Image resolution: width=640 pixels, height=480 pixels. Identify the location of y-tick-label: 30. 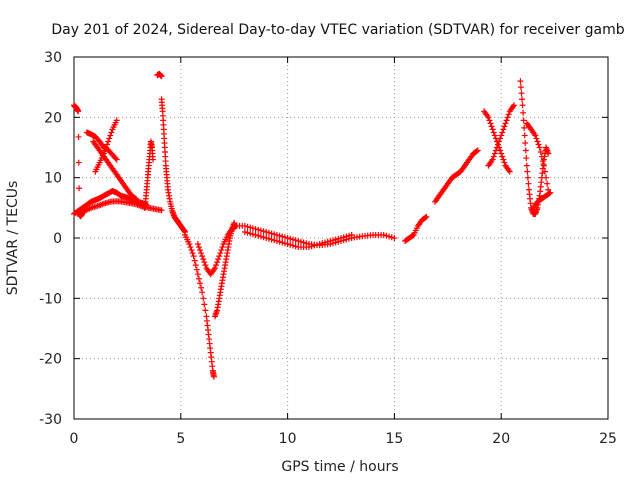
(53, 58).